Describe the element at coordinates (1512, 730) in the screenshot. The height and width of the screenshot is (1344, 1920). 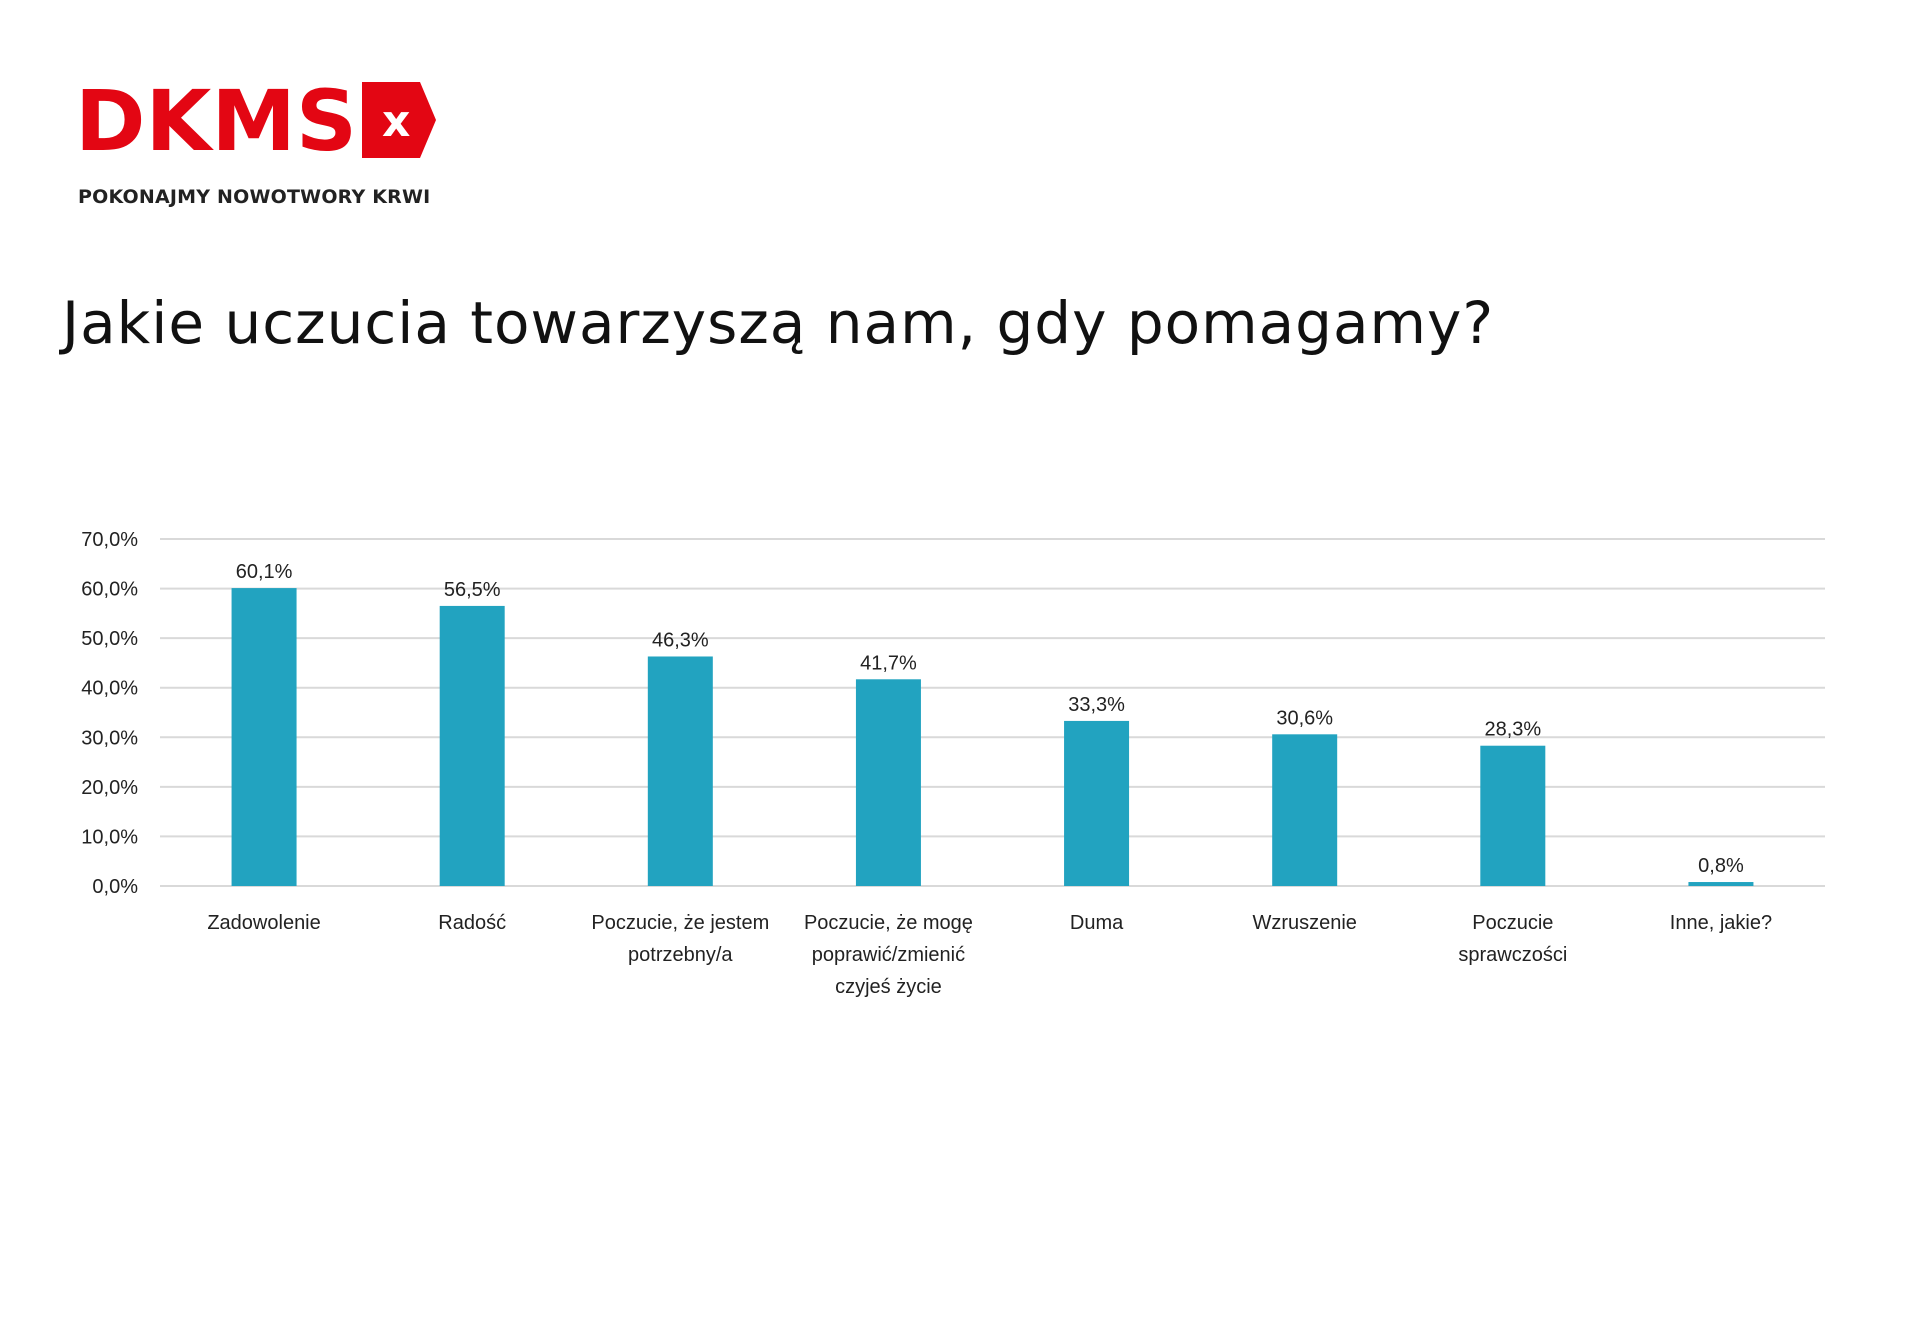
I see `data-label: 28,3%` at that location.